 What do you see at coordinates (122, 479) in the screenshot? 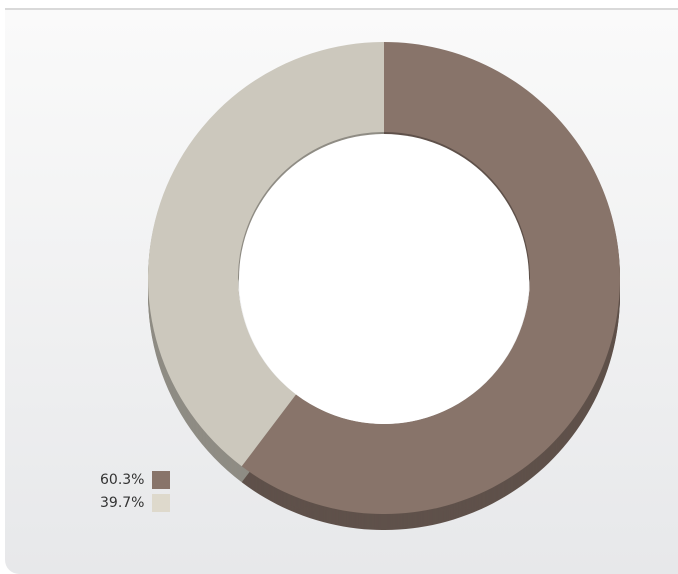
I see `legend-label: 60.3%` at bounding box center [122, 479].